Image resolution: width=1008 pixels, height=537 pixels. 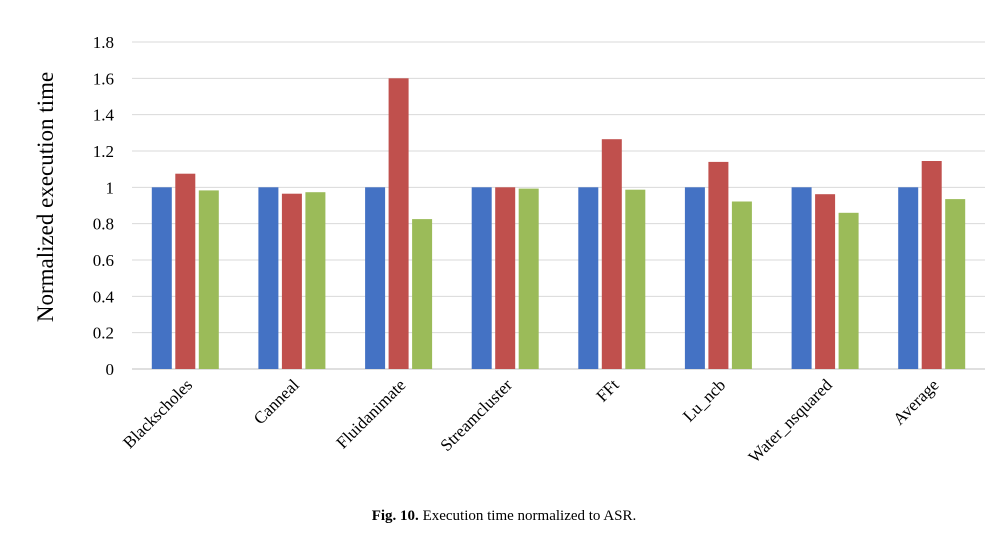 What do you see at coordinates (103, 151) in the screenshot?
I see `y-tick-label: 1.2` at bounding box center [103, 151].